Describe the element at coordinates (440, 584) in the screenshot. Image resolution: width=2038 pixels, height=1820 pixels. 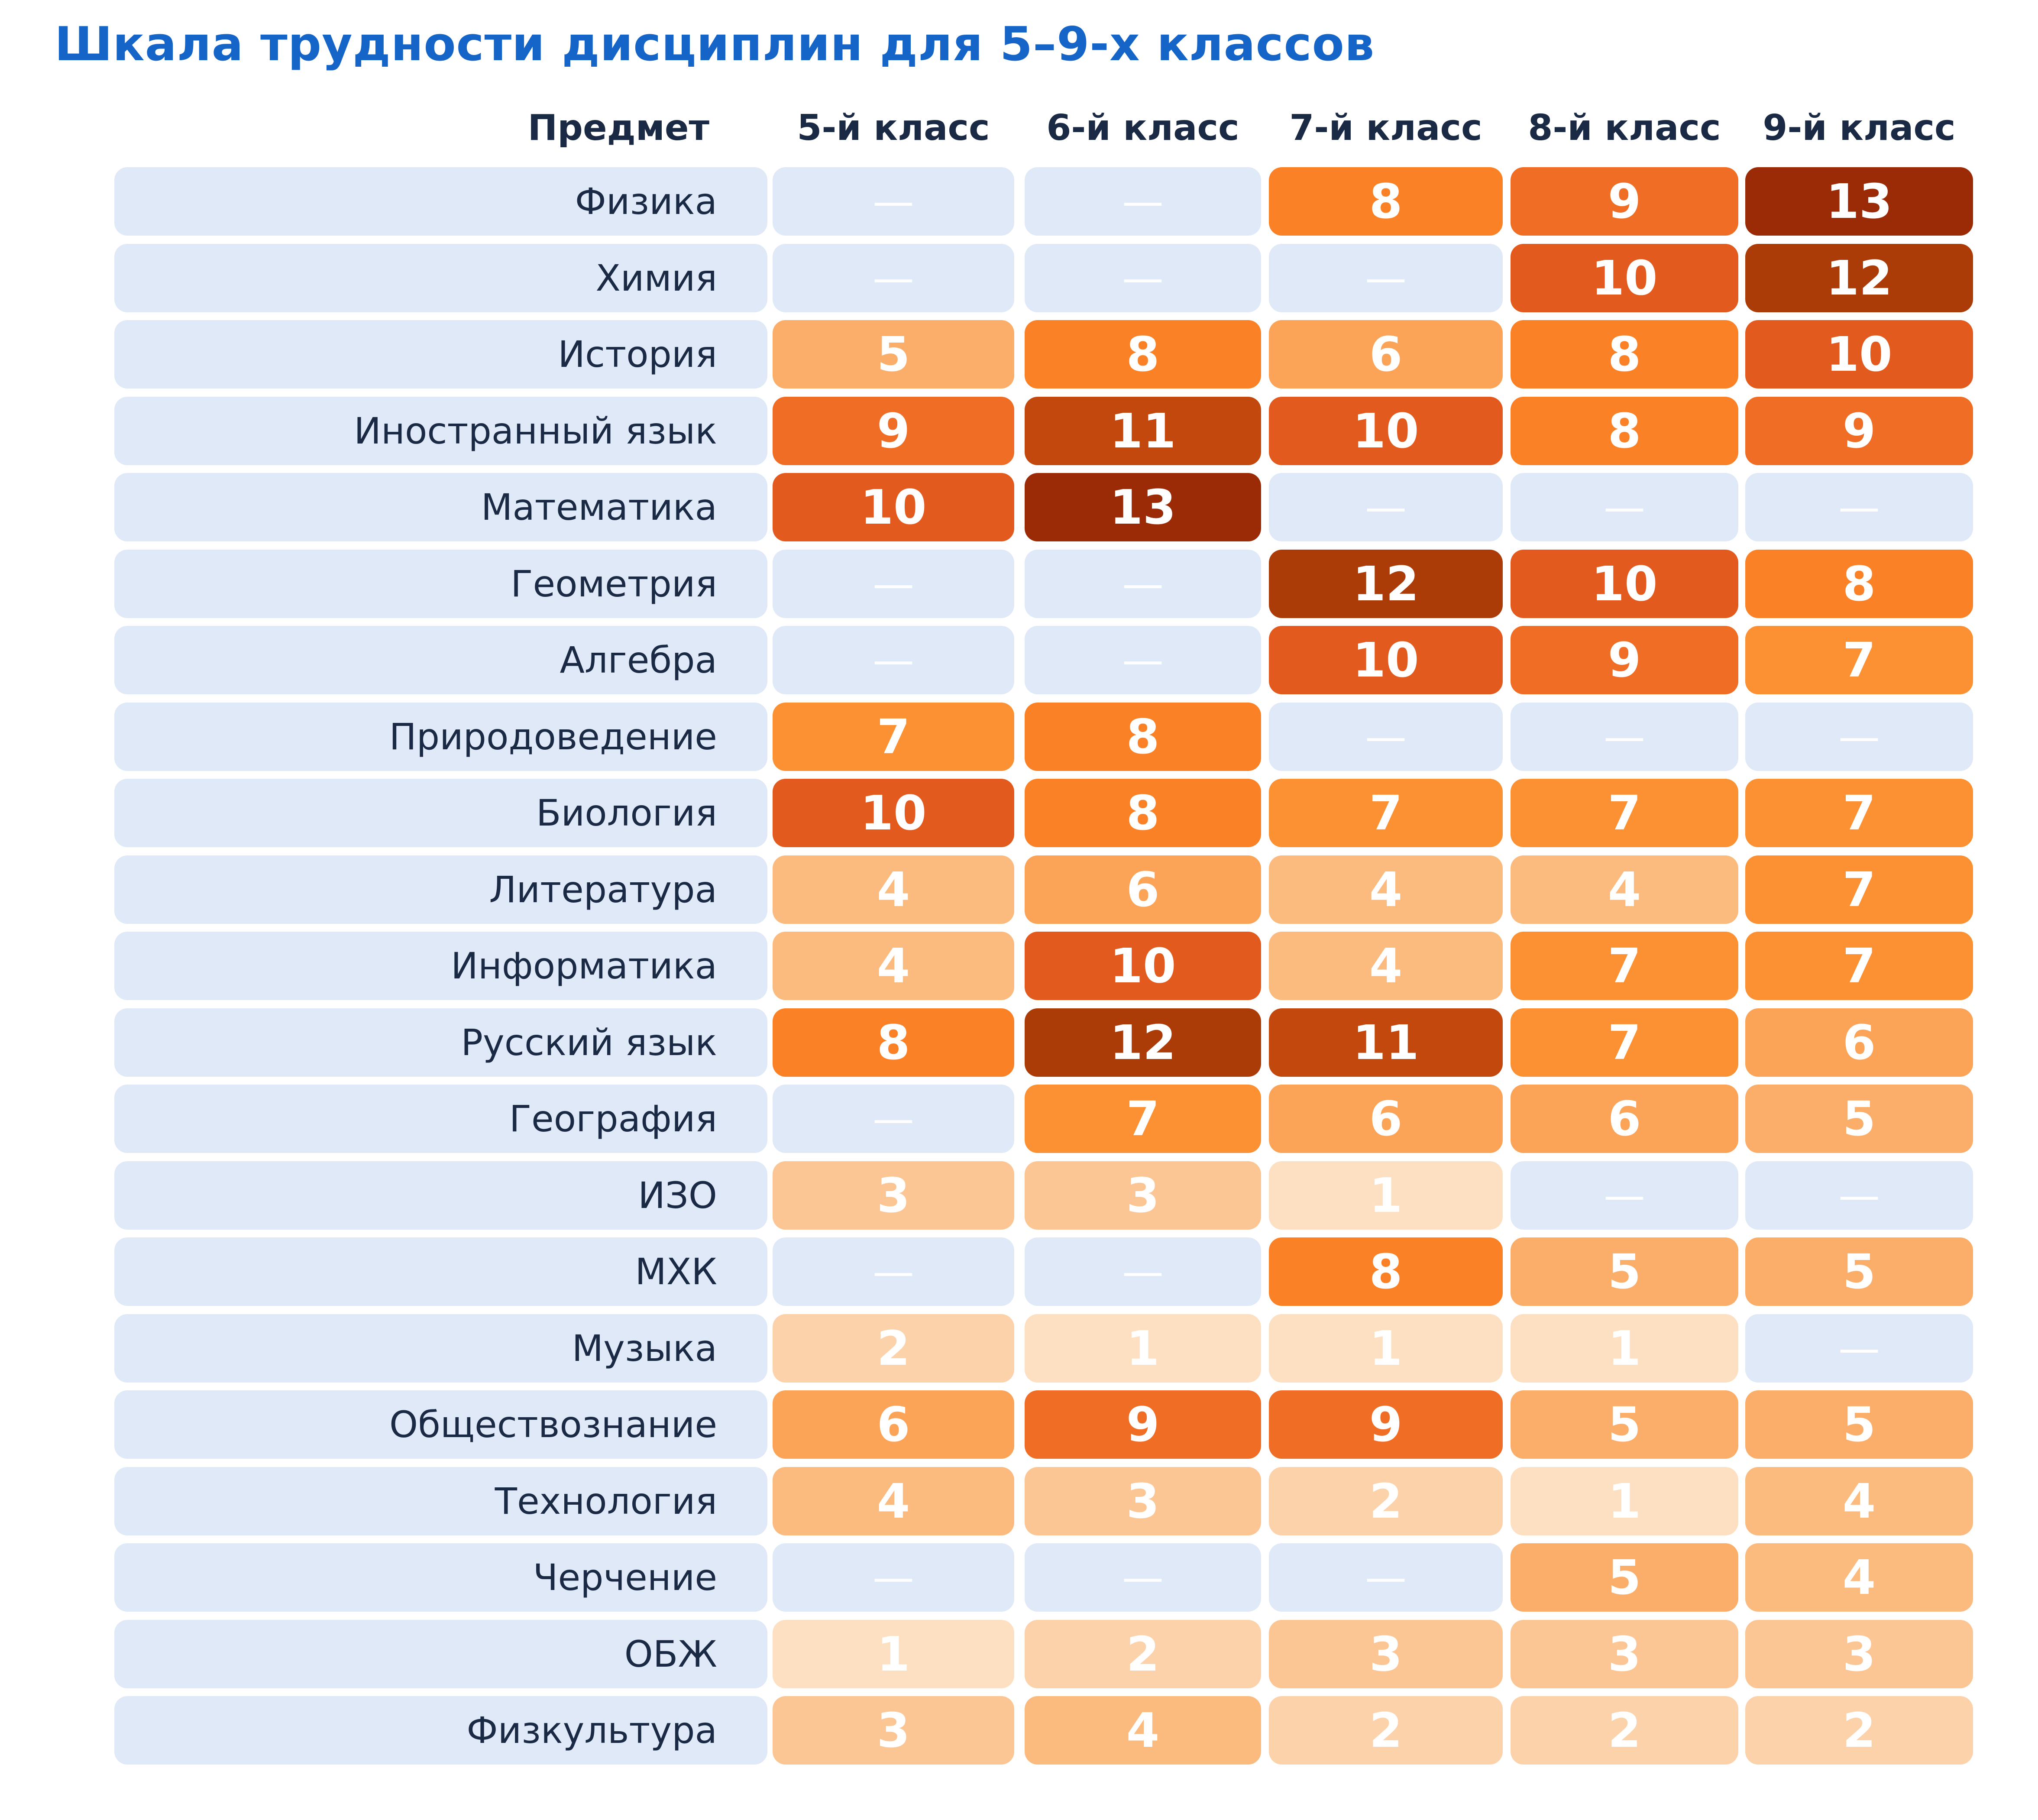
I see `subject-label: Геометрия` at that location.